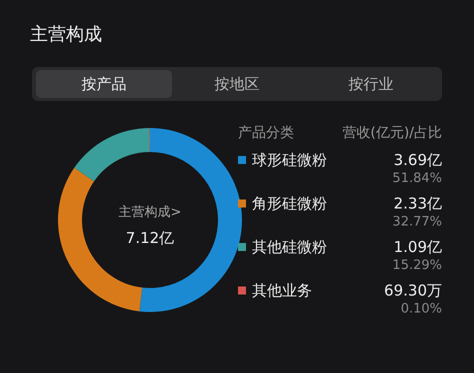  Describe the element at coordinates (421, 309) in the screenshot. I see `text: 0.10%` at that location.